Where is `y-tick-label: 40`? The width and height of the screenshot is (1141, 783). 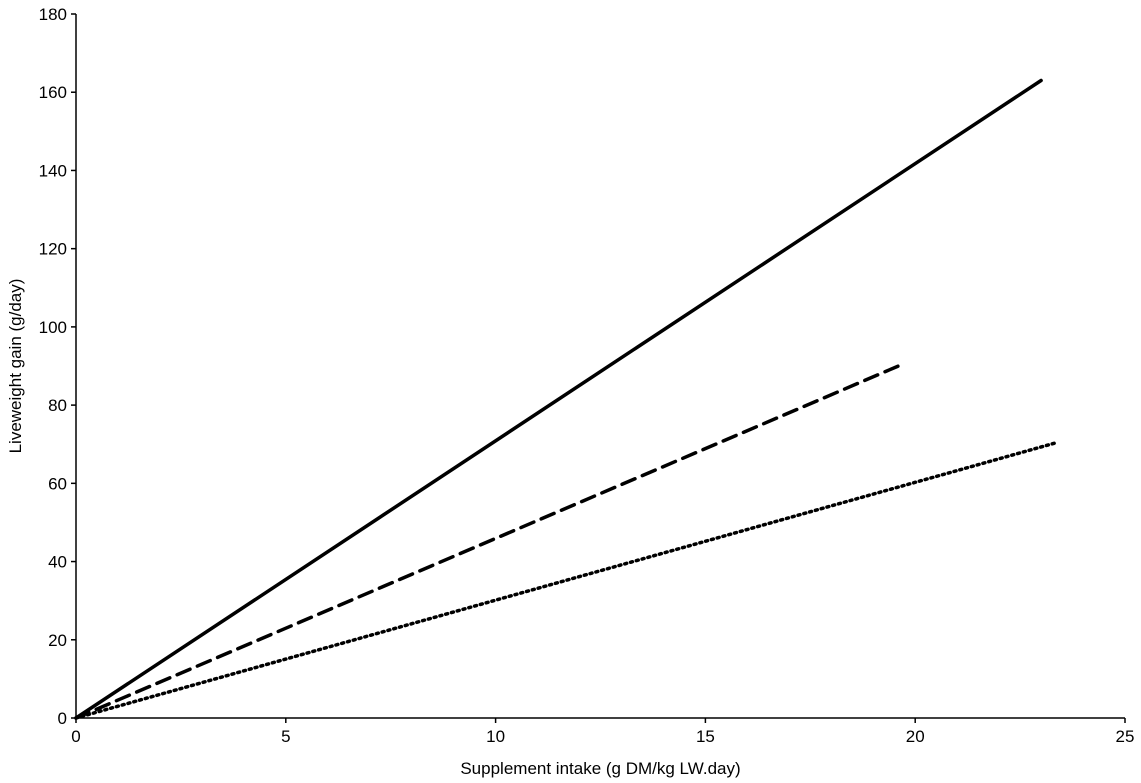 y-tick-label: 40 is located at coordinates (57, 562).